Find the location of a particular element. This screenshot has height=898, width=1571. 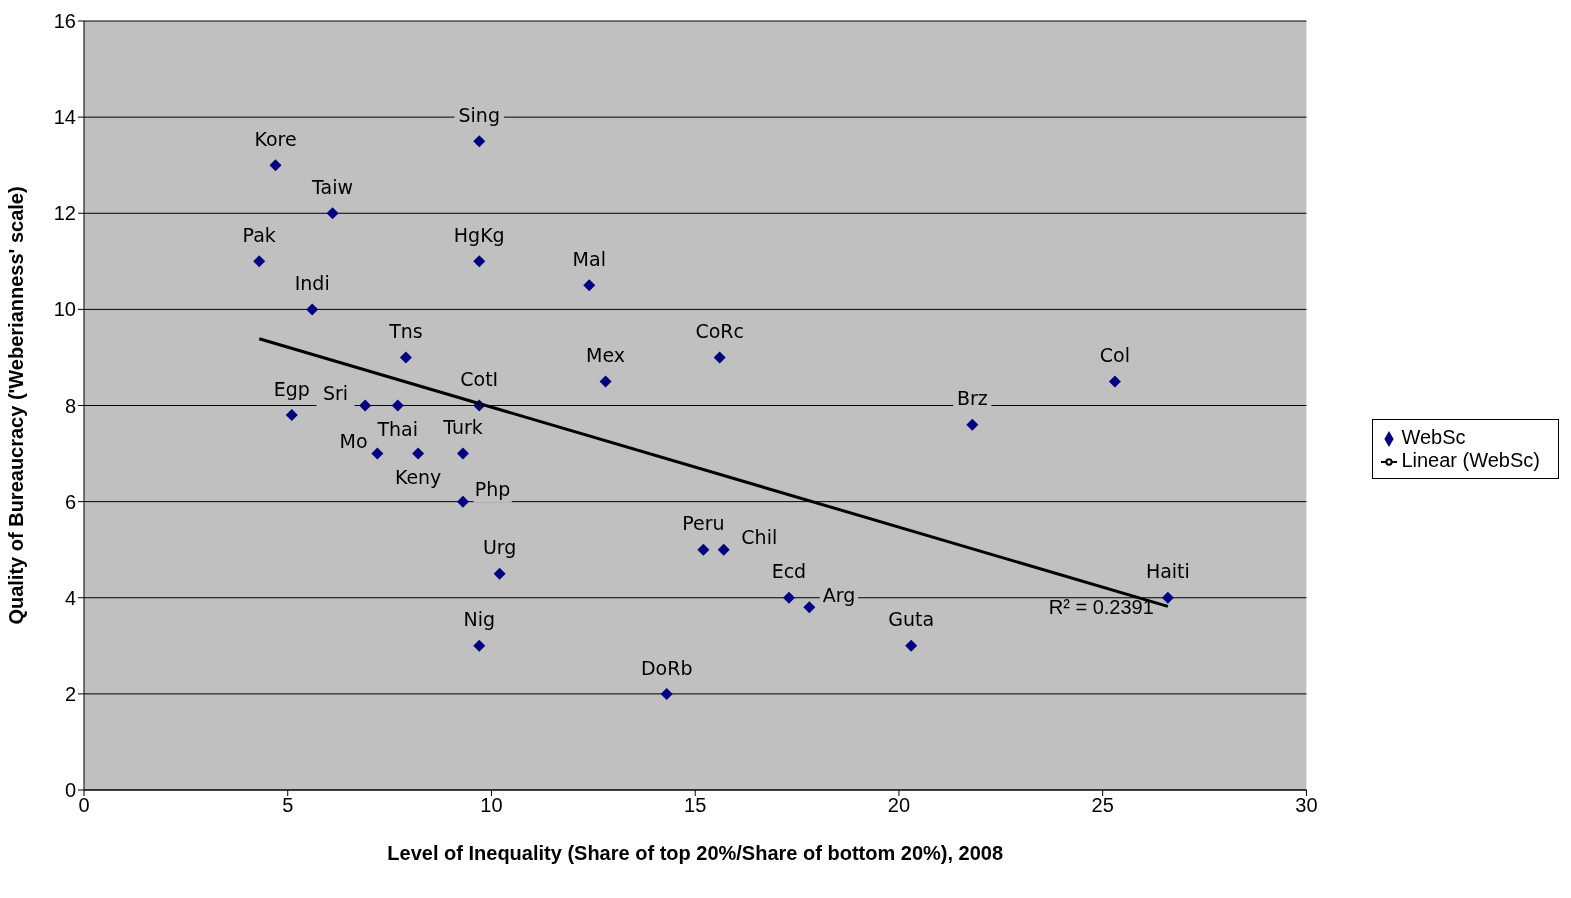

annotation: Taiw is located at coordinates (332, 186).